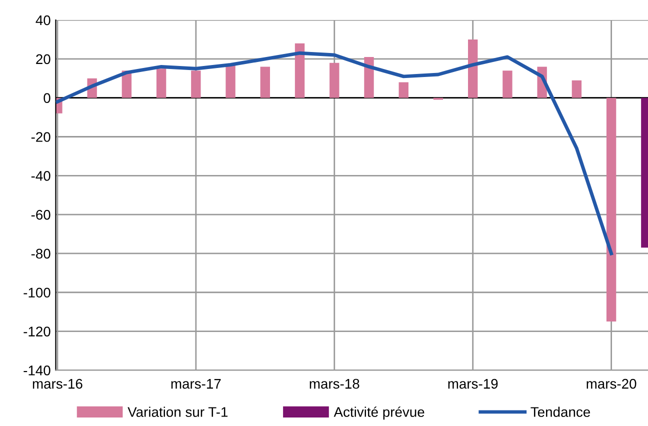 The width and height of the screenshot is (648, 426). I want to click on x-tick-label: mars-20, so click(611, 383).